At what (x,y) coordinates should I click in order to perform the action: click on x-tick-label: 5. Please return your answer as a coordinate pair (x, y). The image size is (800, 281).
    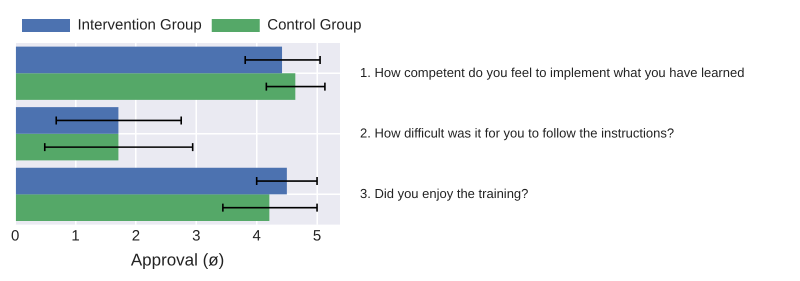
    Looking at the image, I should click on (317, 236).